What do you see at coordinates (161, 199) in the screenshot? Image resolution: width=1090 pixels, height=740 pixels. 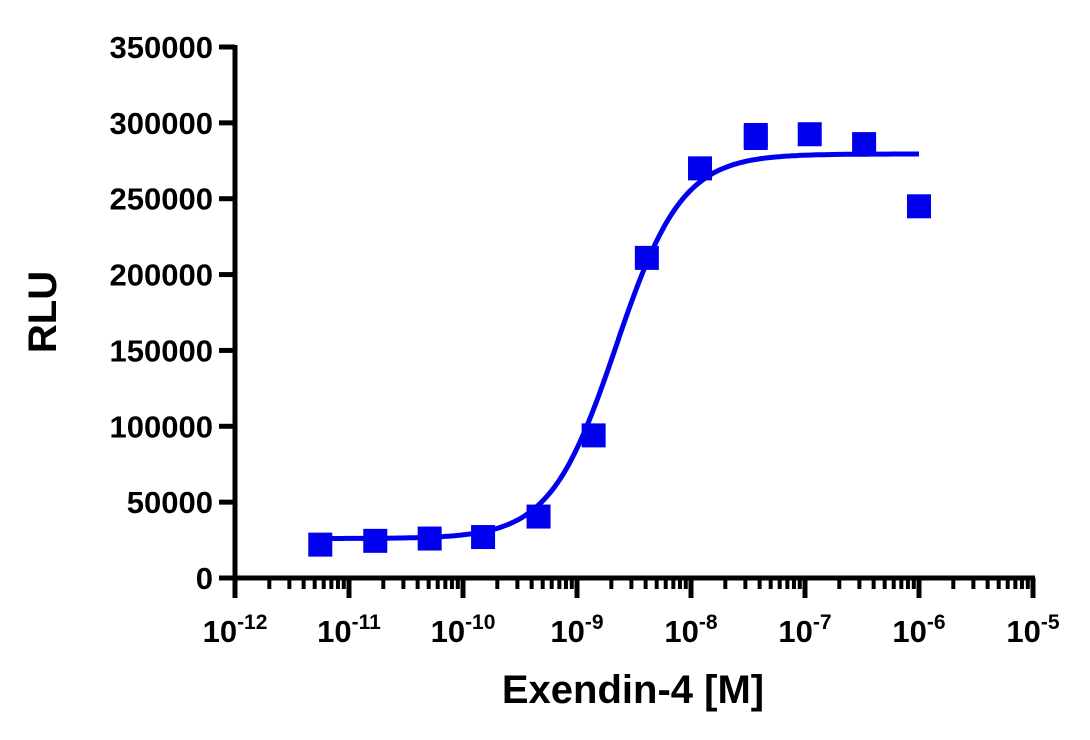 I see `y-tick-label: 250000` at bounding box center [161, 199].